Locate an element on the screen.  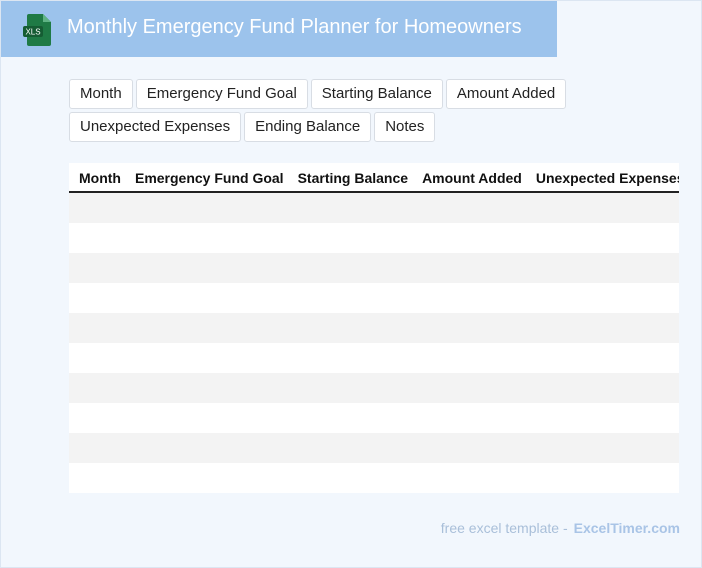
column-header: Emergency Fund Goal is located at coordinates (209, 178).